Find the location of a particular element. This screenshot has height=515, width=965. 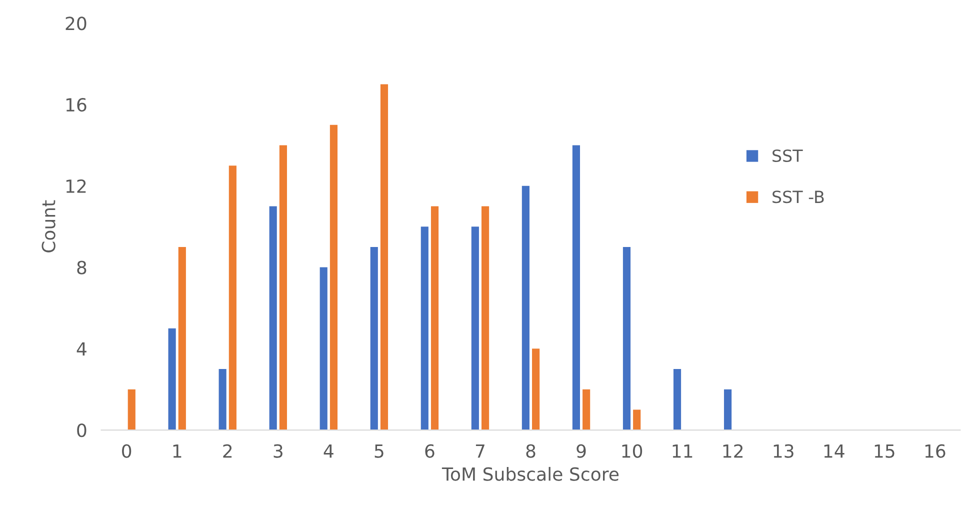

x-tick-label: 9 is located at coordinates (581, 451).